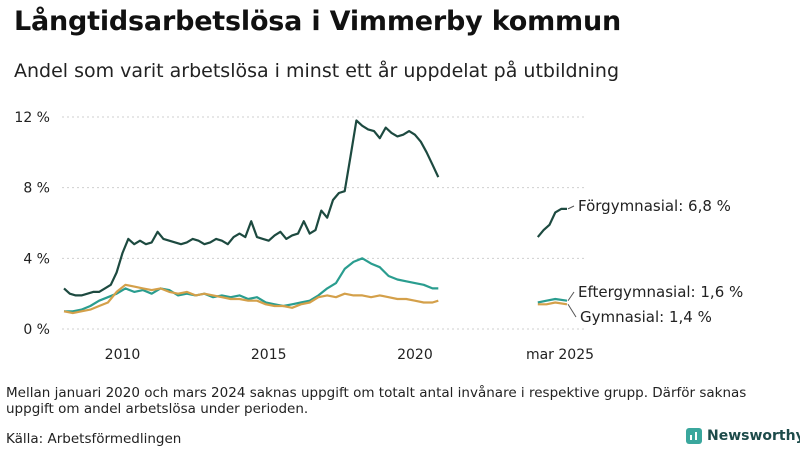 This screenshot has height=450, width=800. What do you see at coordinates (32, 118) in the screenshot?
I see `y-tick-label: 12 %` at bounding box center [32, 118].